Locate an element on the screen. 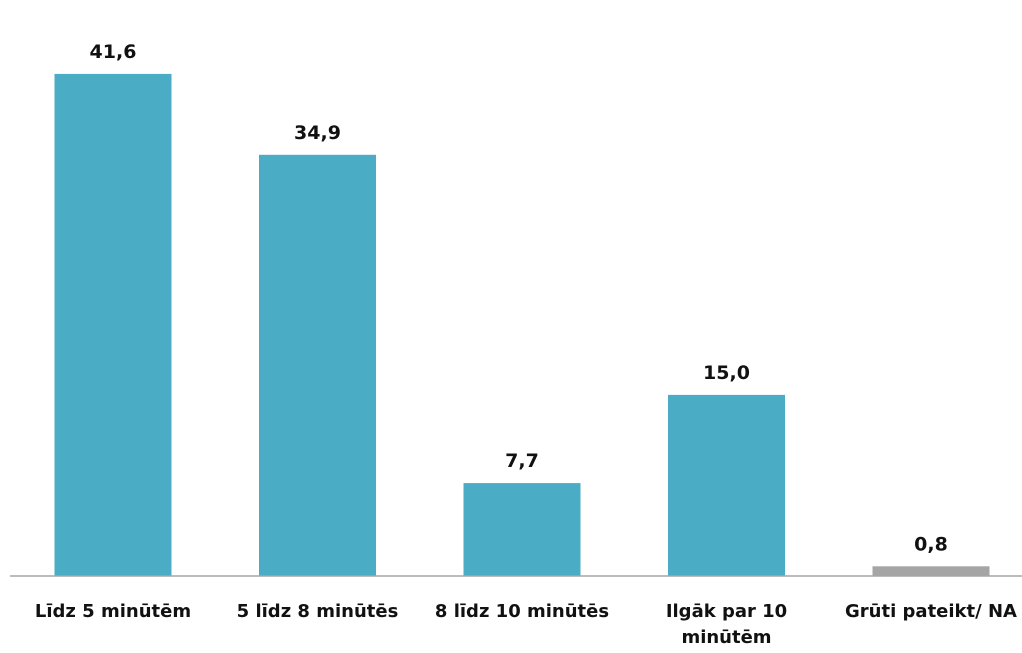 The height and width of the screenshot is (653, 1022). category-label-0: Līdz 5 minūtēm is located at coordinates (113, 611).